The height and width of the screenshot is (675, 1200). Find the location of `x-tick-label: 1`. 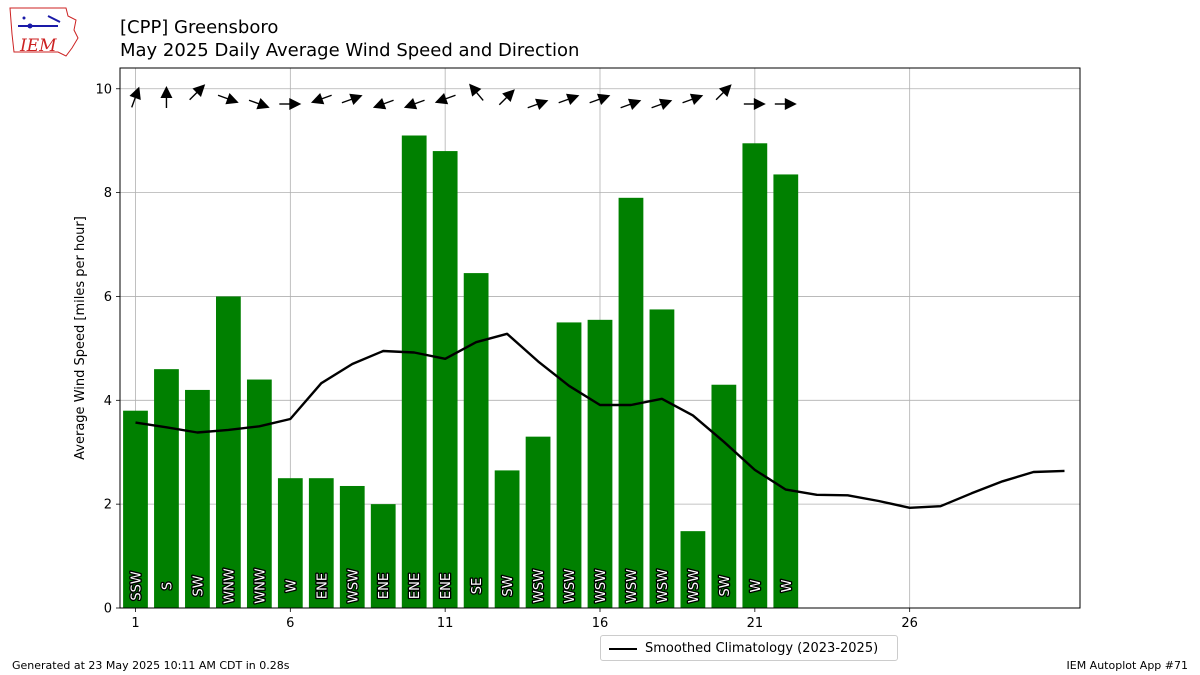

x-tick-label: 1 is located at coordinates (135, 623).